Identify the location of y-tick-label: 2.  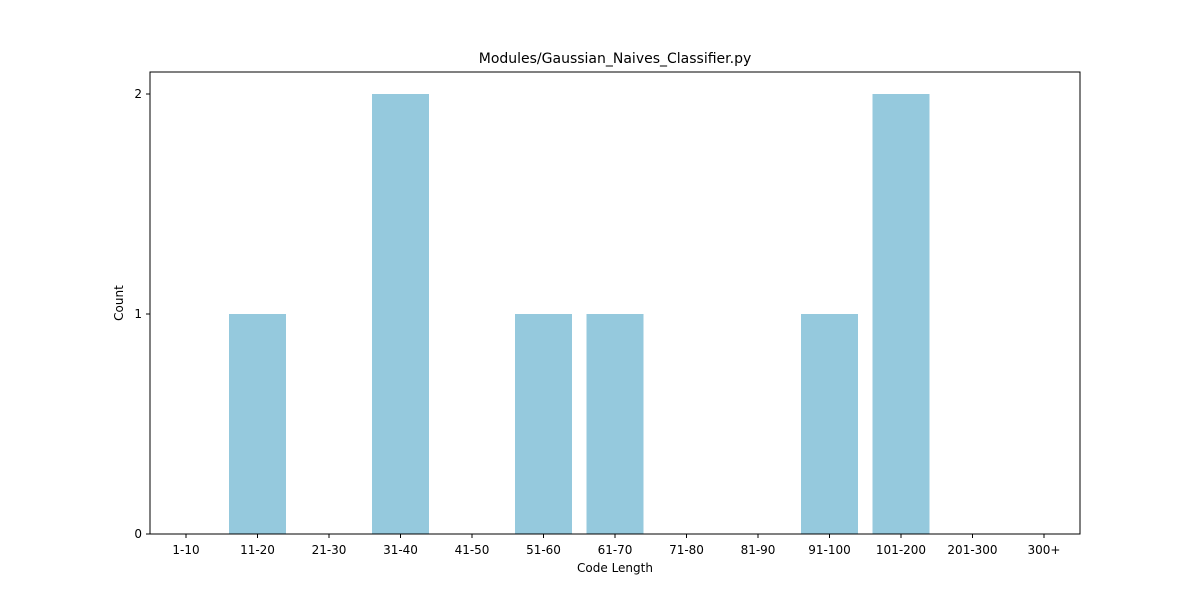
(138, 94).